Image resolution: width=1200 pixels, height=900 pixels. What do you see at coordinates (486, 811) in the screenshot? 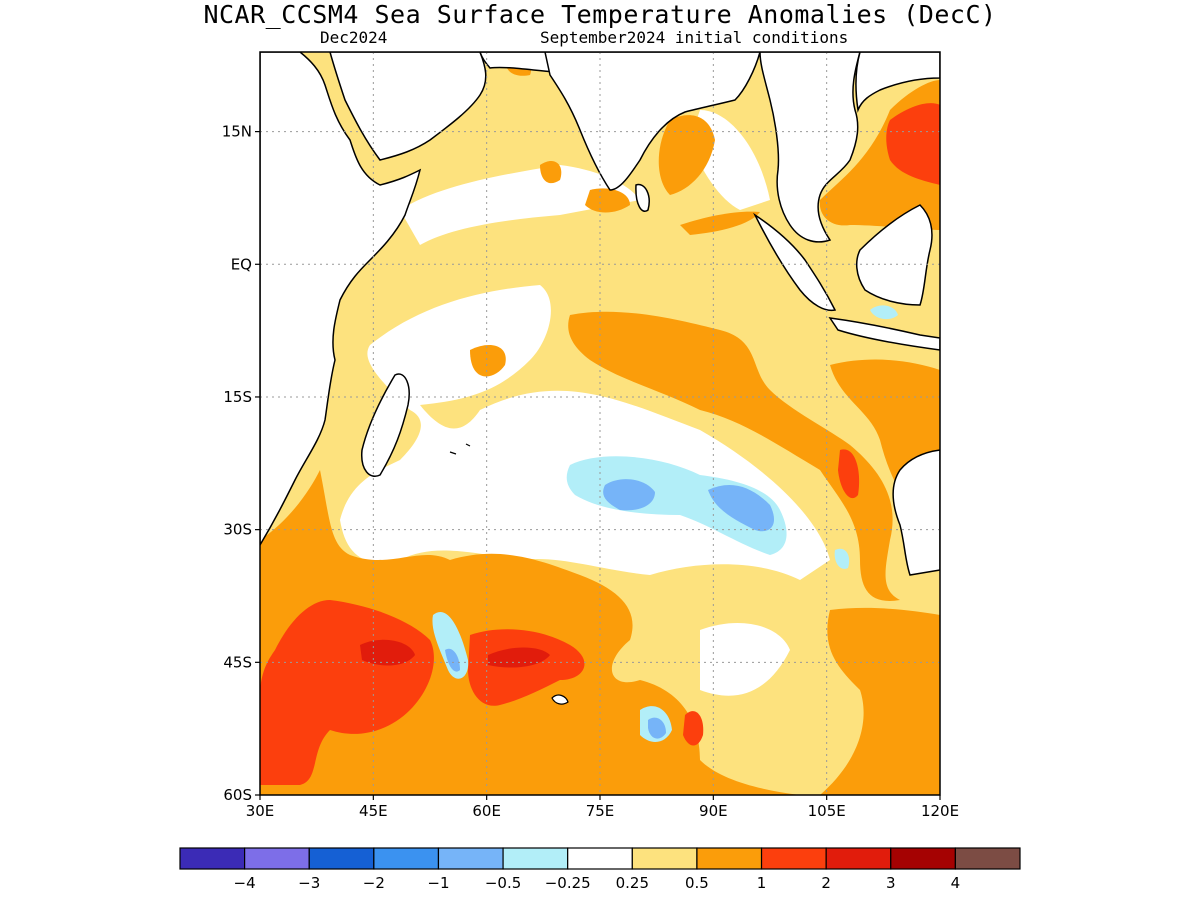
I see `x-tick-label: 60E` at bounding box center [486, 811].